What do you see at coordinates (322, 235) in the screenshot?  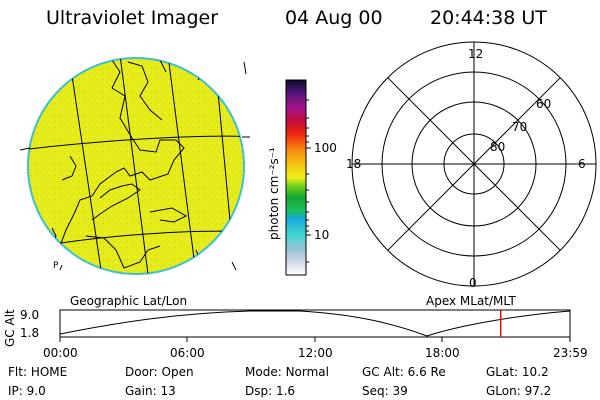 I see `colorbar-tick-label-10: 10` at bounding box center [322, 235].